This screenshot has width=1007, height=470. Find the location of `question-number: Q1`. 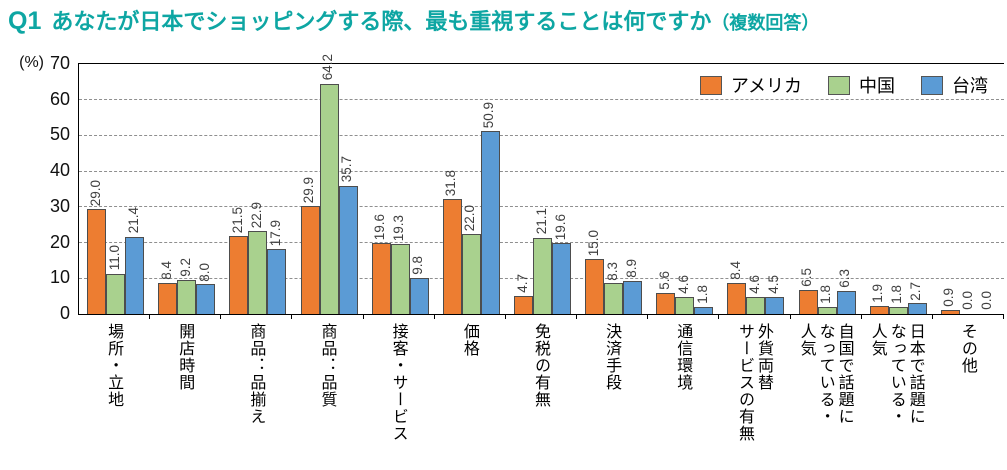

question-number: Q1 is located at coordinates (25, 21).